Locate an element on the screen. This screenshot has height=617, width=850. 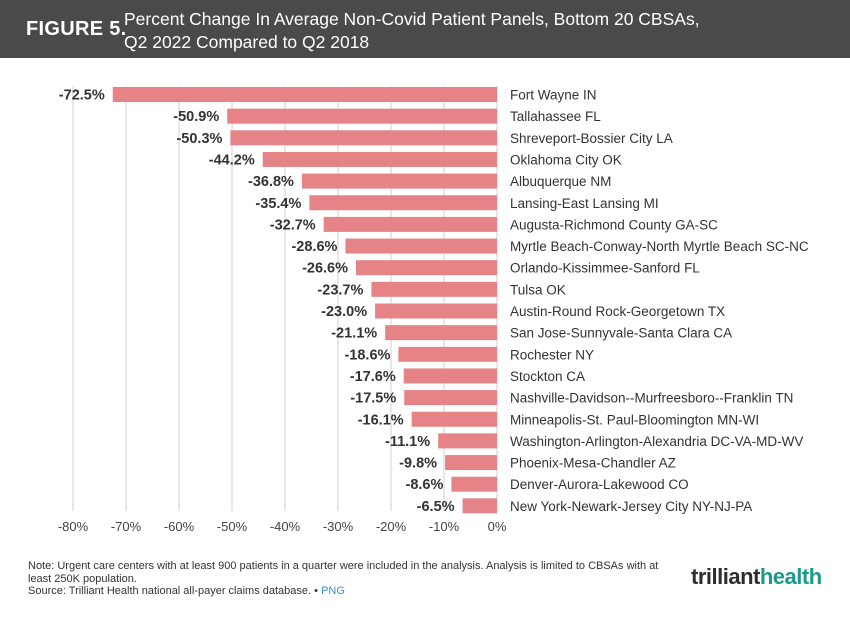
x-tick-label: -10% is located at coordinates (444, 526).